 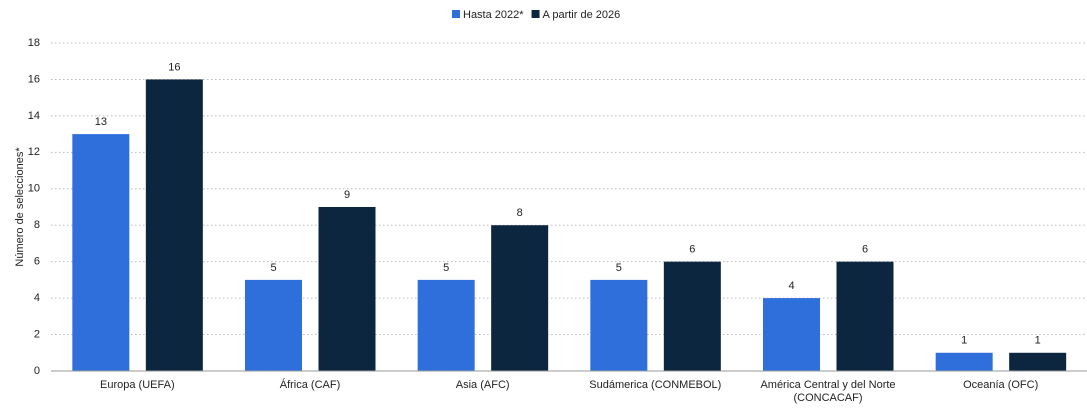 I want to click on y-tick-label: 8, so click(x=37, y=225).